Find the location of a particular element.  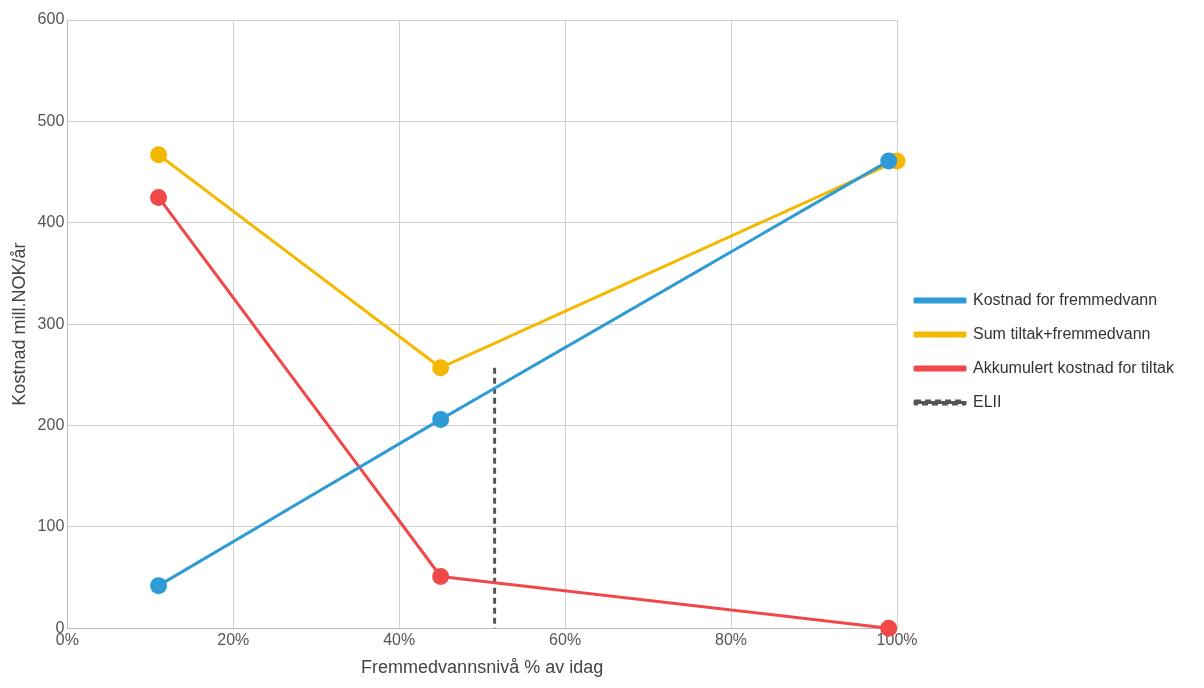

legend-label: ELII is located at coordinates (987, 401).